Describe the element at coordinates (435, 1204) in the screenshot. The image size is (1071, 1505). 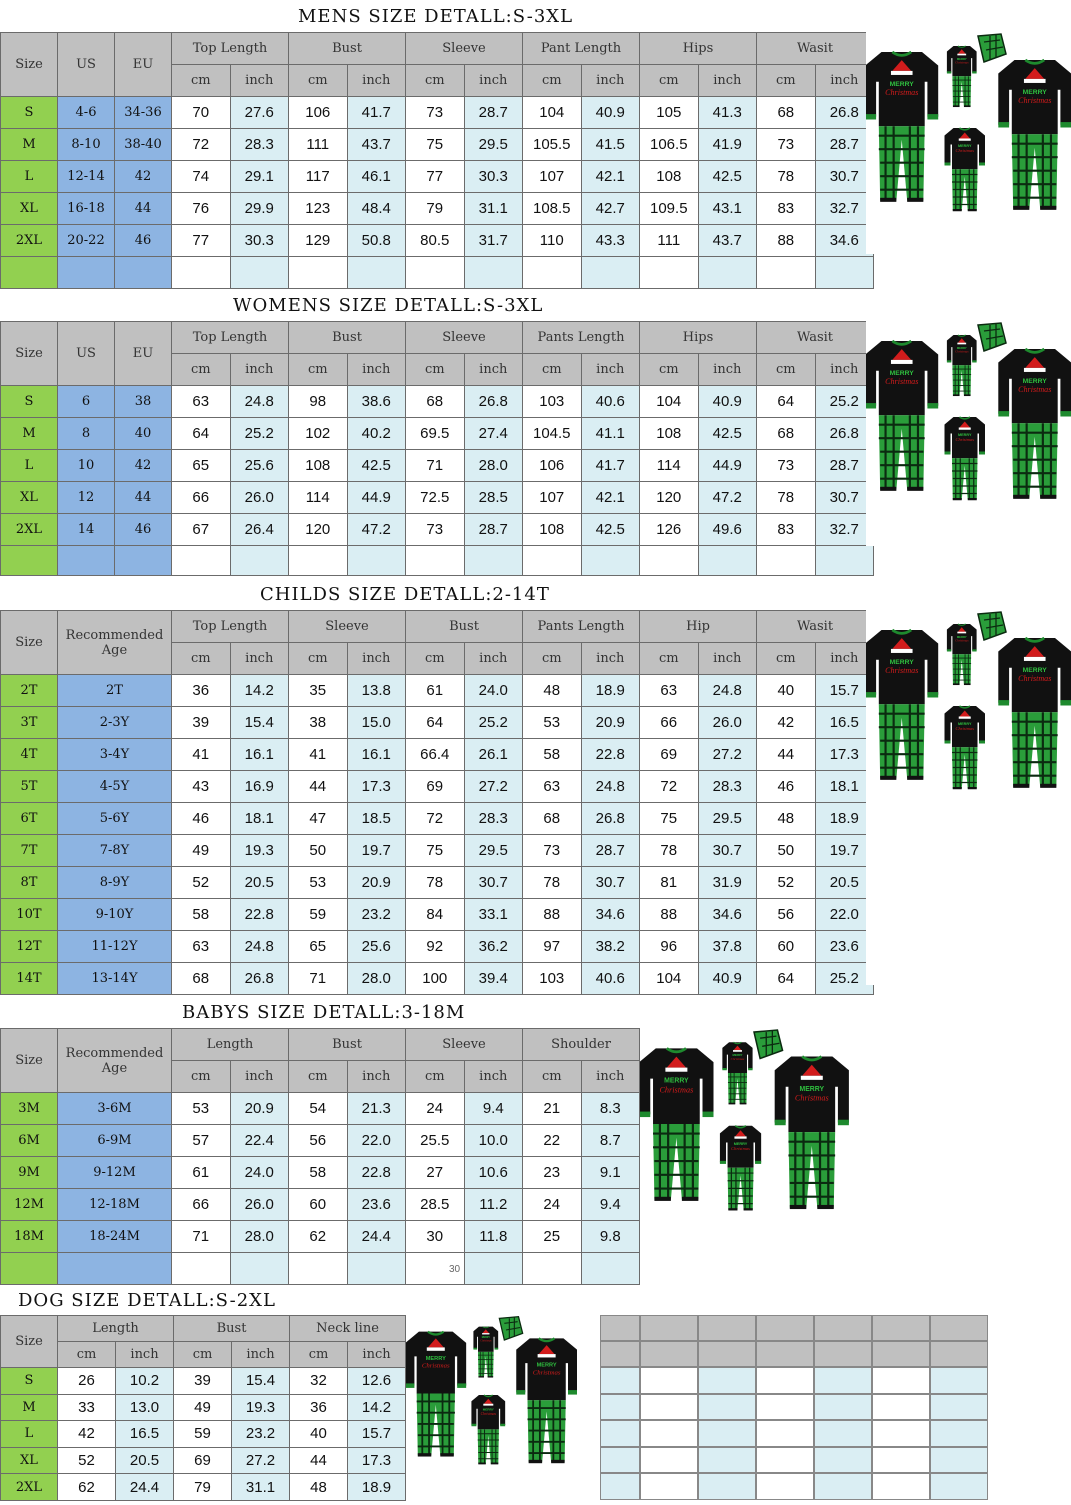
I see `cm-value: 28.5` at that location.